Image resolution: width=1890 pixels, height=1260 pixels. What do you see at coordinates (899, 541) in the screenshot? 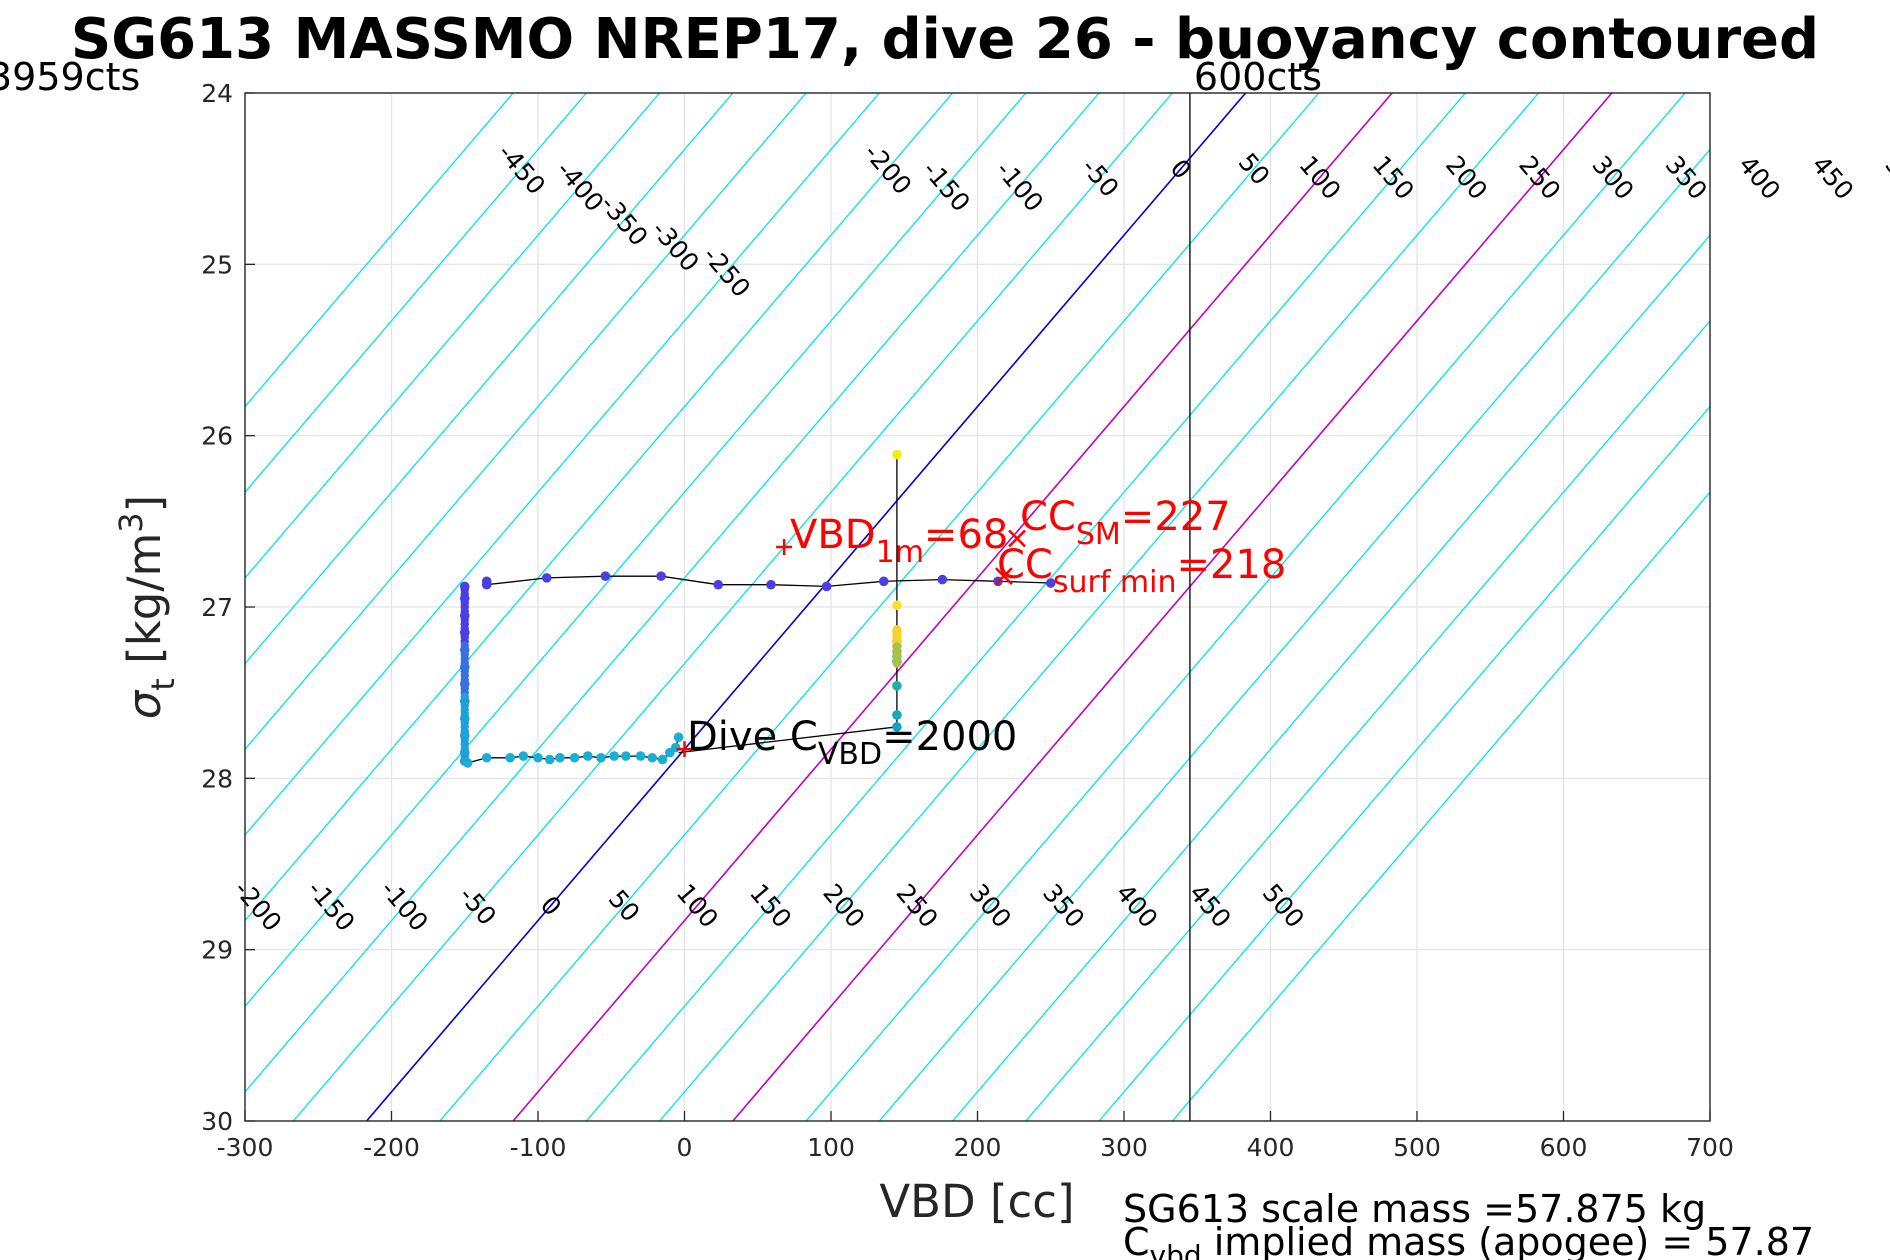
I see `annotation-text: VBD1m=68` at bounding box center [899, 541].